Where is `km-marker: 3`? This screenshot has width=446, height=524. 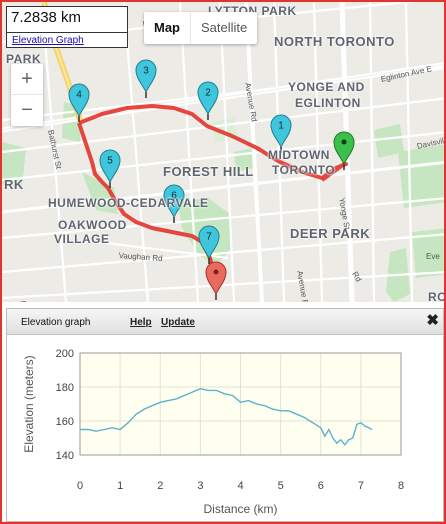
km-marker: 3 is located at coordinates (146, 78).